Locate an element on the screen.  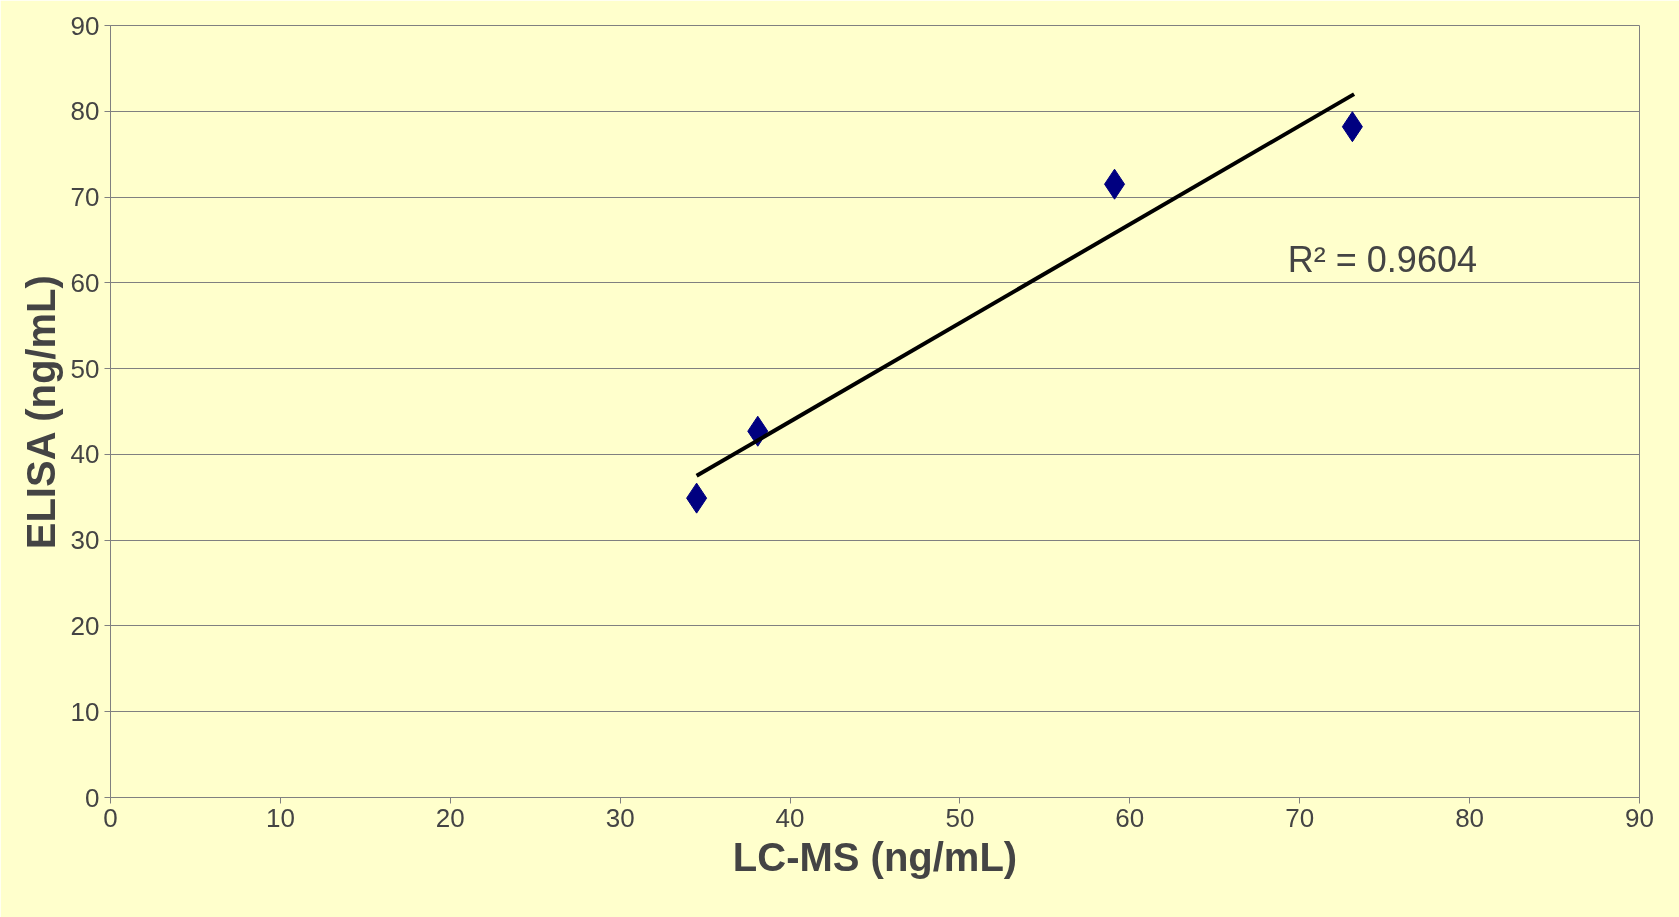
y-tick-label: 70 is located at coordinates (85, 197).